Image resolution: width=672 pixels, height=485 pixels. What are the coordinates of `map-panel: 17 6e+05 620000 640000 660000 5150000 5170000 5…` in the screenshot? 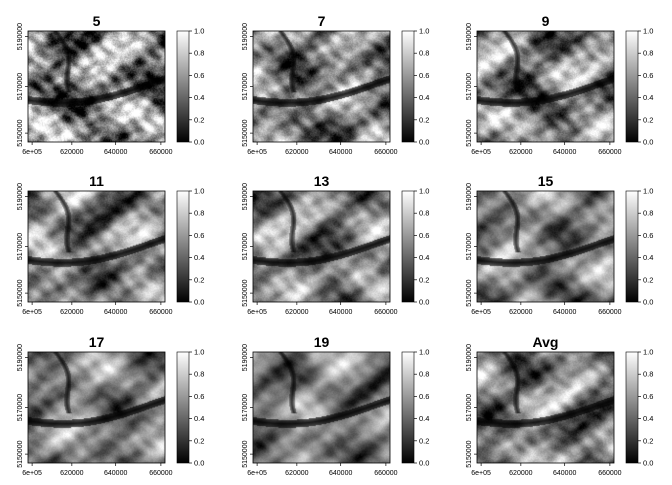 It's located at (110, 405).